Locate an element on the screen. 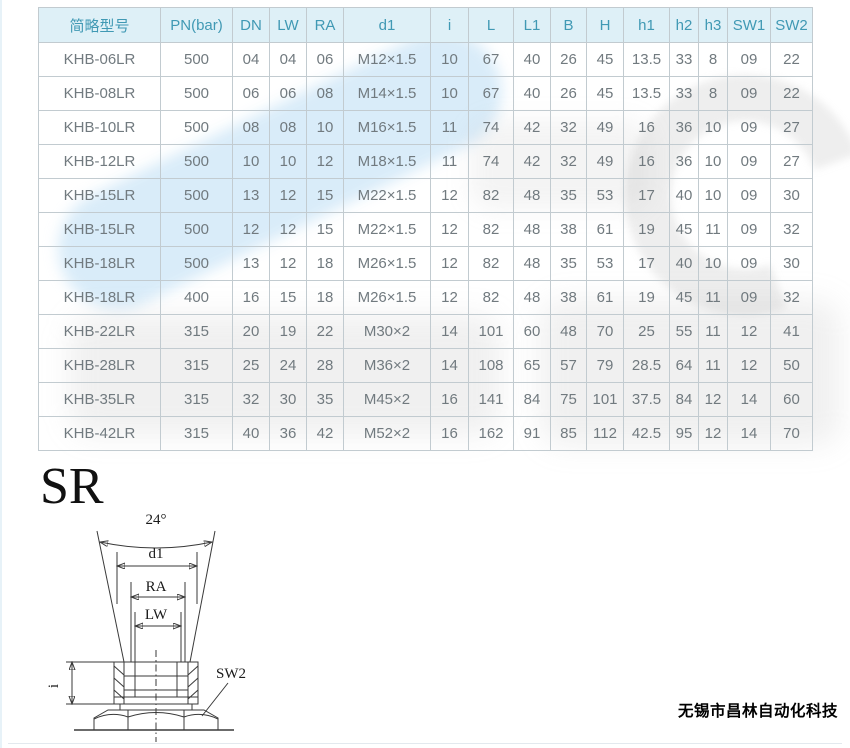  column-header: PN(bar) is located at coordinates (196, 25).